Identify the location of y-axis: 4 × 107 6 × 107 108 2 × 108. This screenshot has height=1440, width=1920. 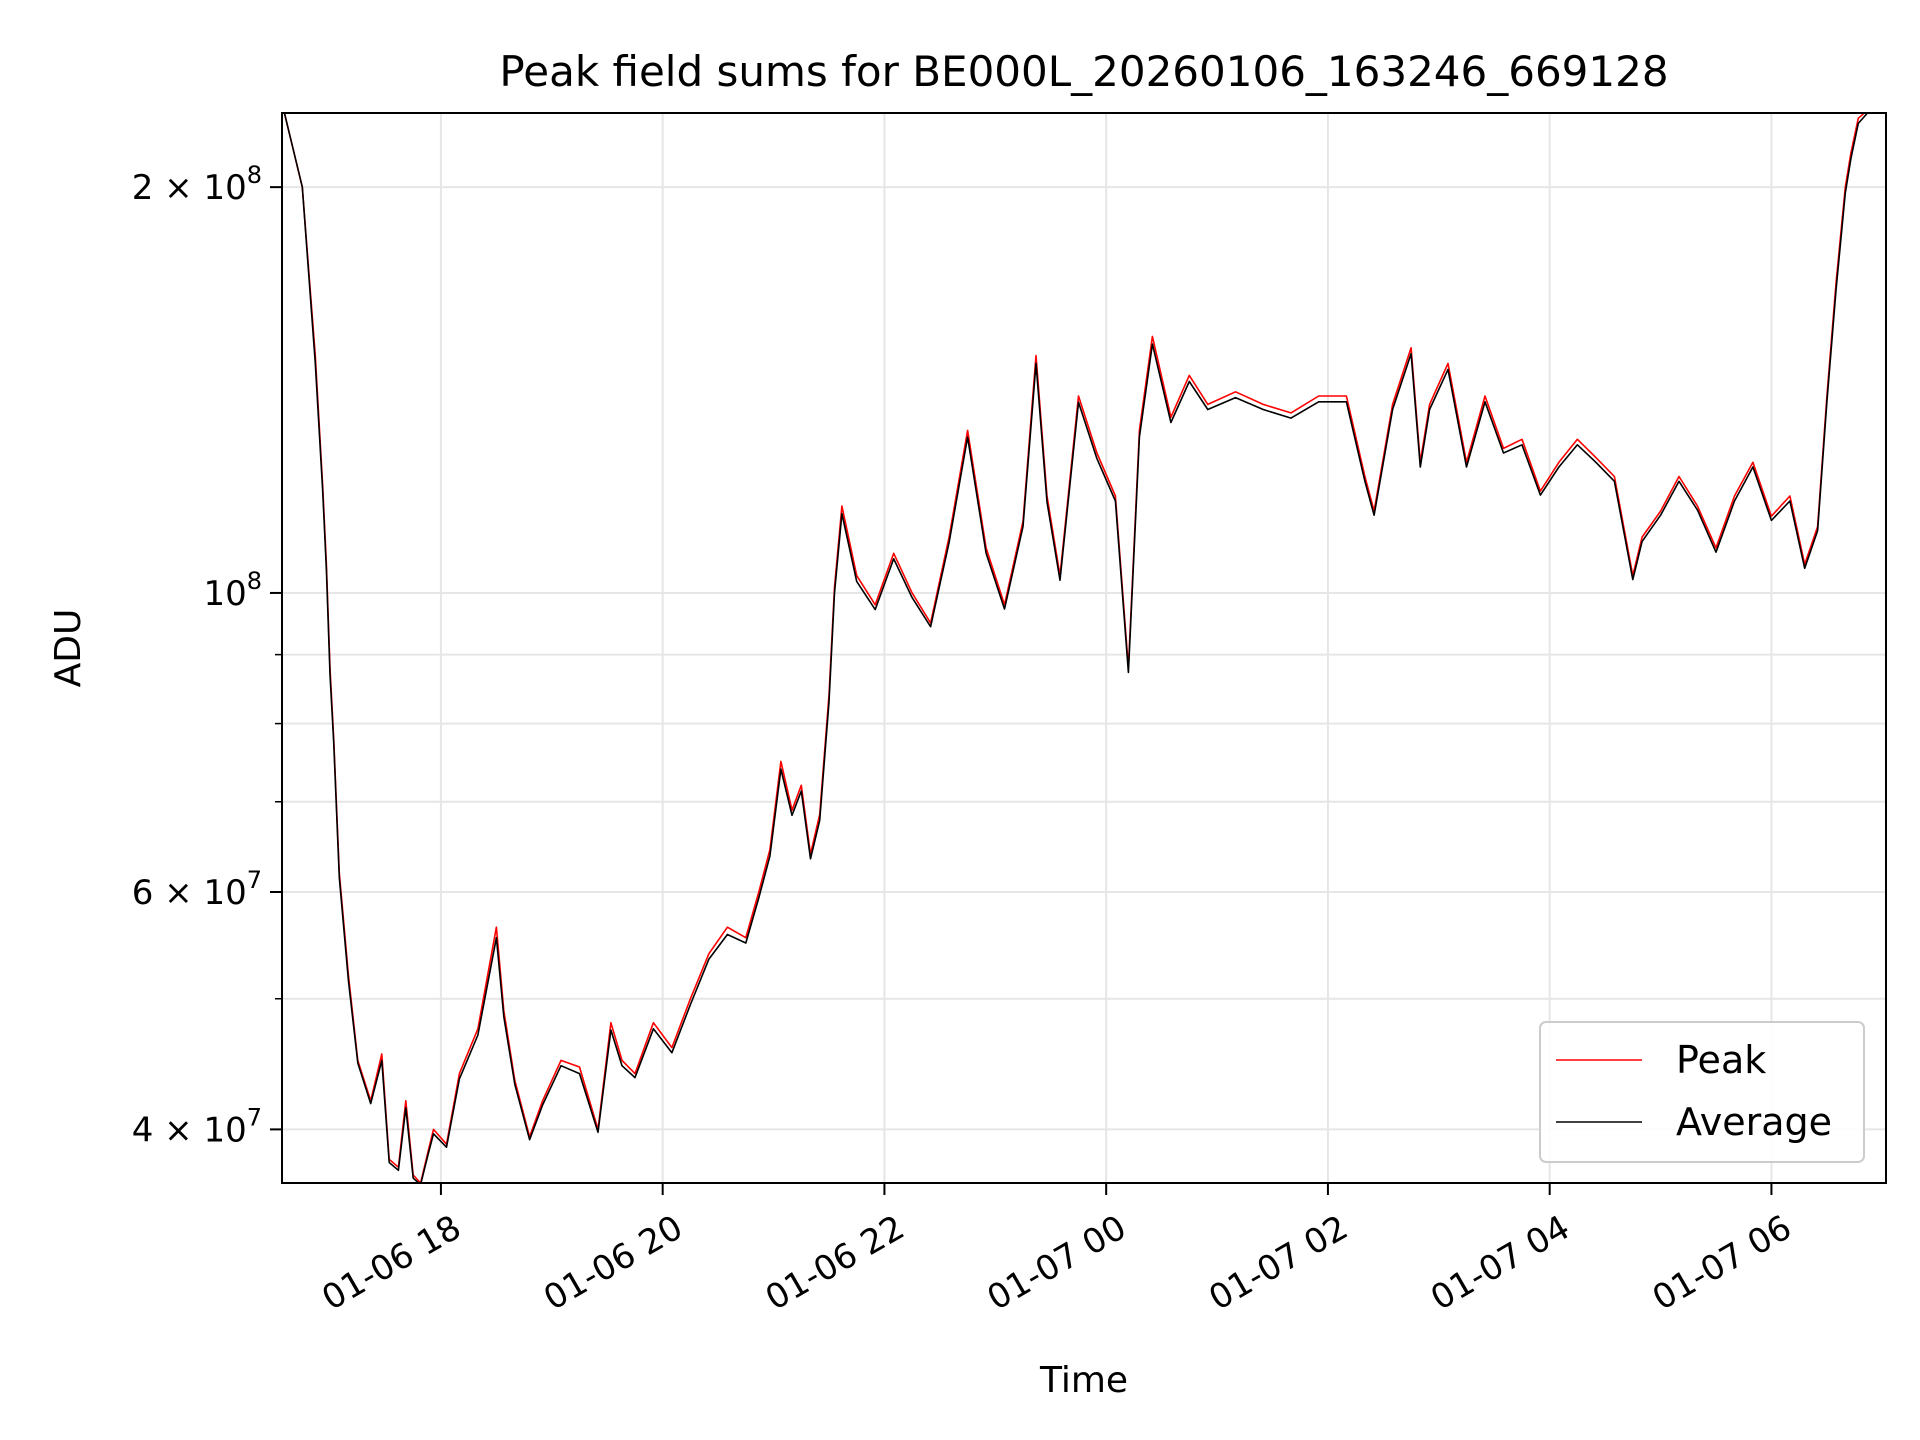
(207, 655).